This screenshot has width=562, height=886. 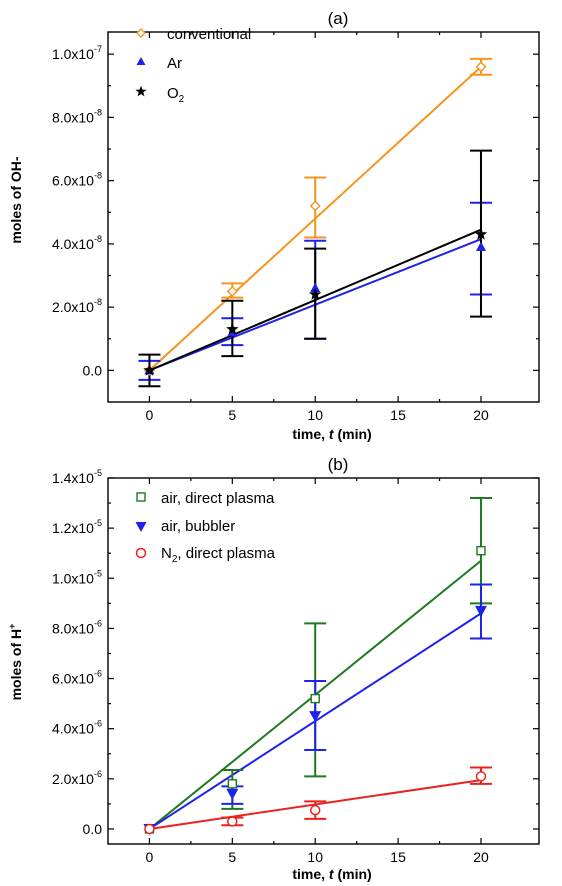 I want to click on legend-item-air-direct-plasma: air, direct plasma, so click(x=205, y=498).